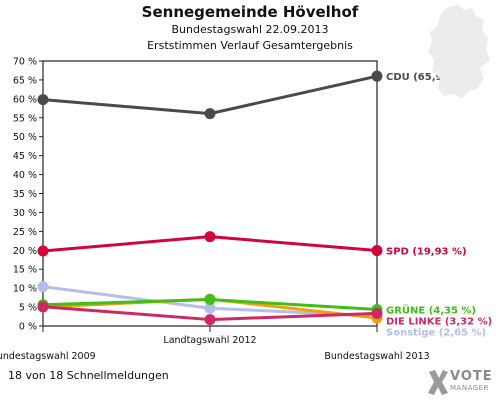 Image resolution: width=500 pixels, height=400 pixels. I want to click on y-tick-label: 60 %, so click(25, 99).